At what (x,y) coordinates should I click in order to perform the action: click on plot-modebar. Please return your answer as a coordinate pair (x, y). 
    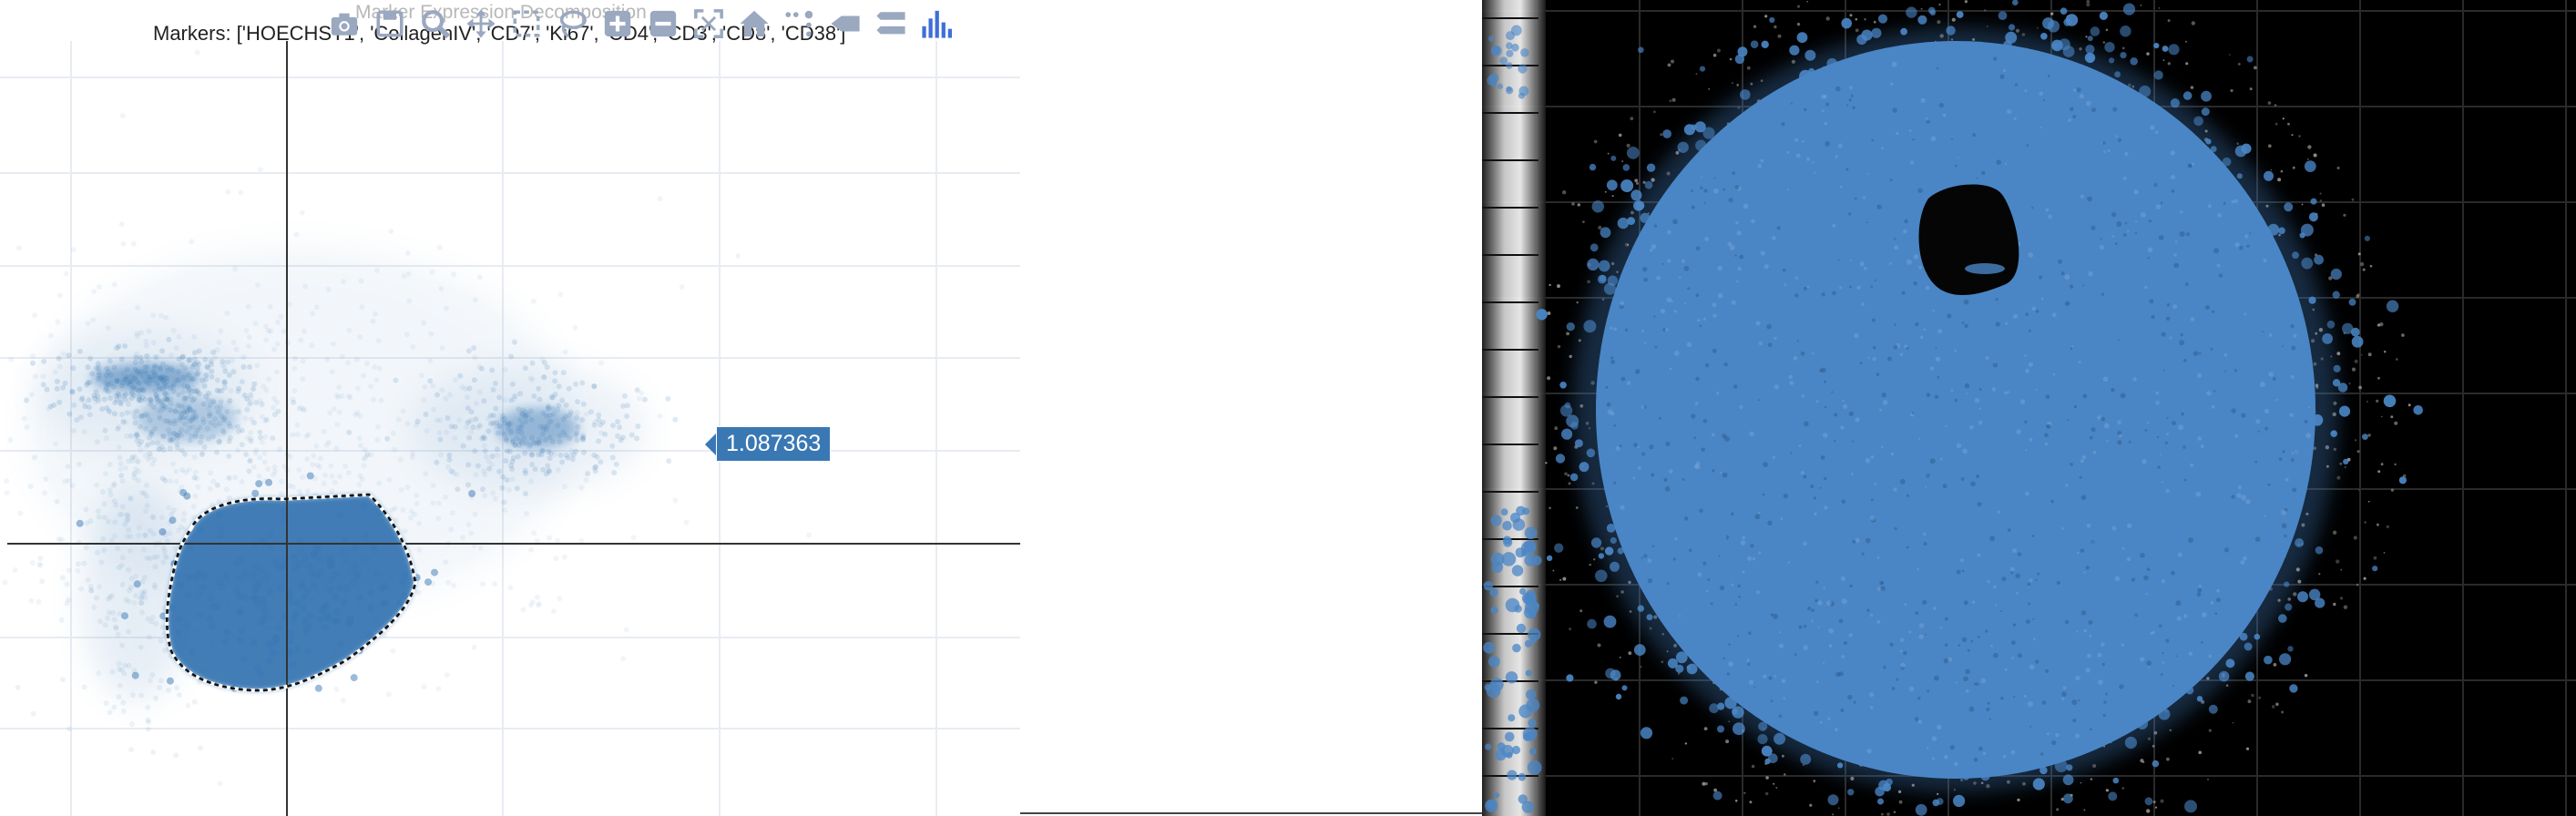
    Looking at the image, I should click on (640, 24).